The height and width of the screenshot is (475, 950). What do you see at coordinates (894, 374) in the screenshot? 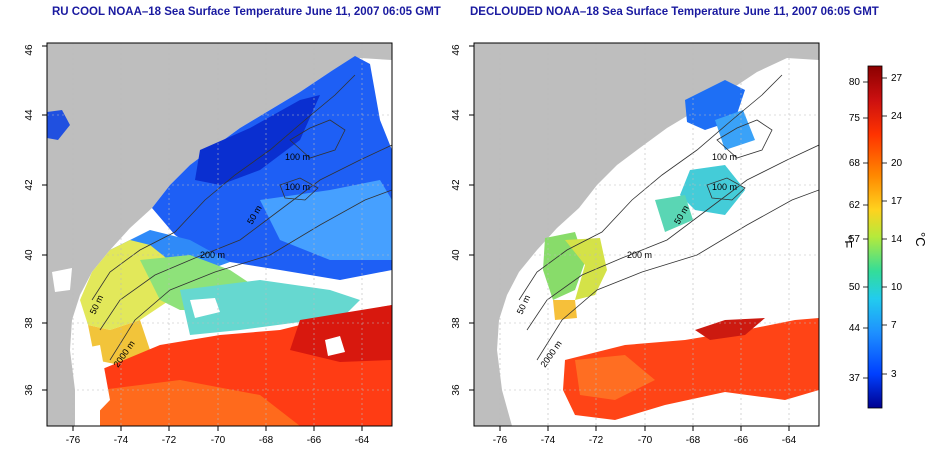
I see `celsius-tick: 3` at bounding box center [894, 374].